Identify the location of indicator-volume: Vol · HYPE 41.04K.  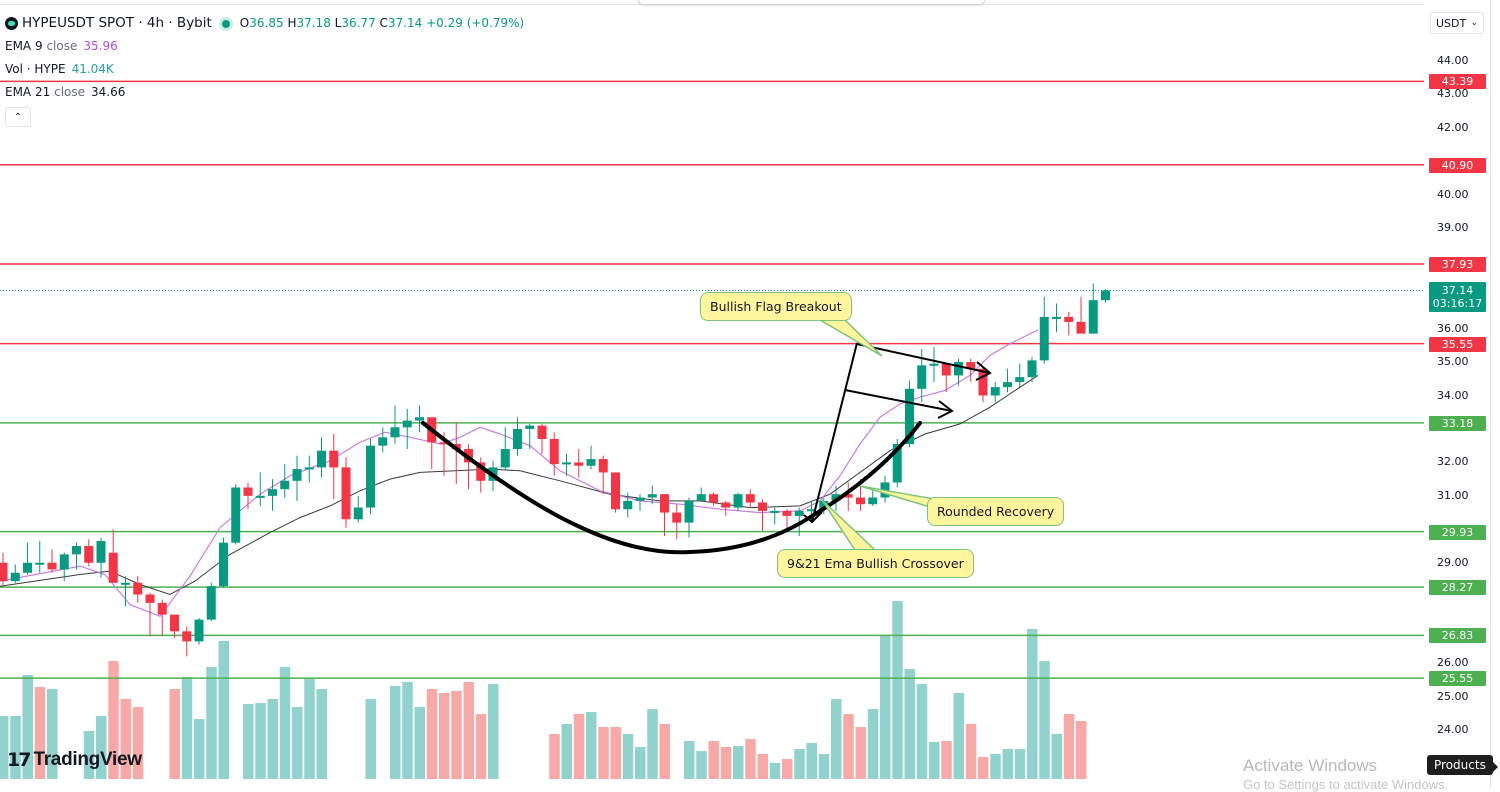
(264, 69).